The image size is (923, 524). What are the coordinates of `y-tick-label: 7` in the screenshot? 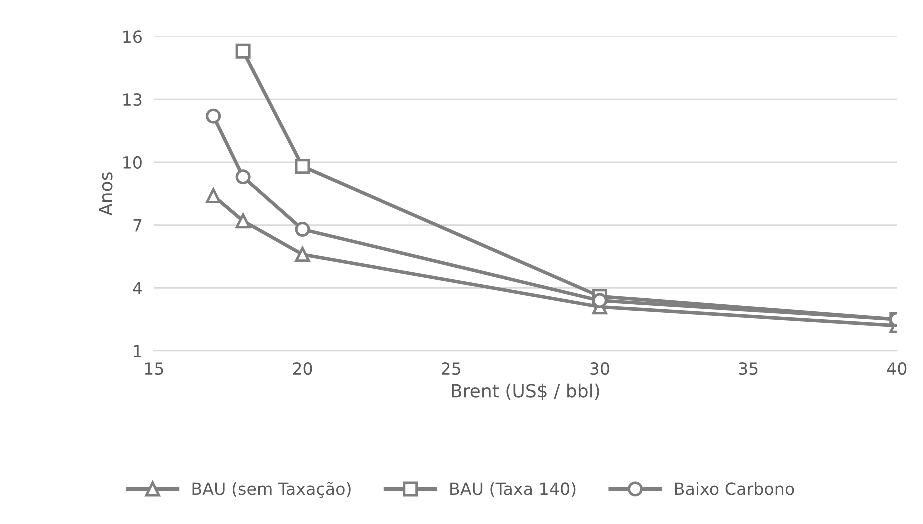 It's located at (138, 226).